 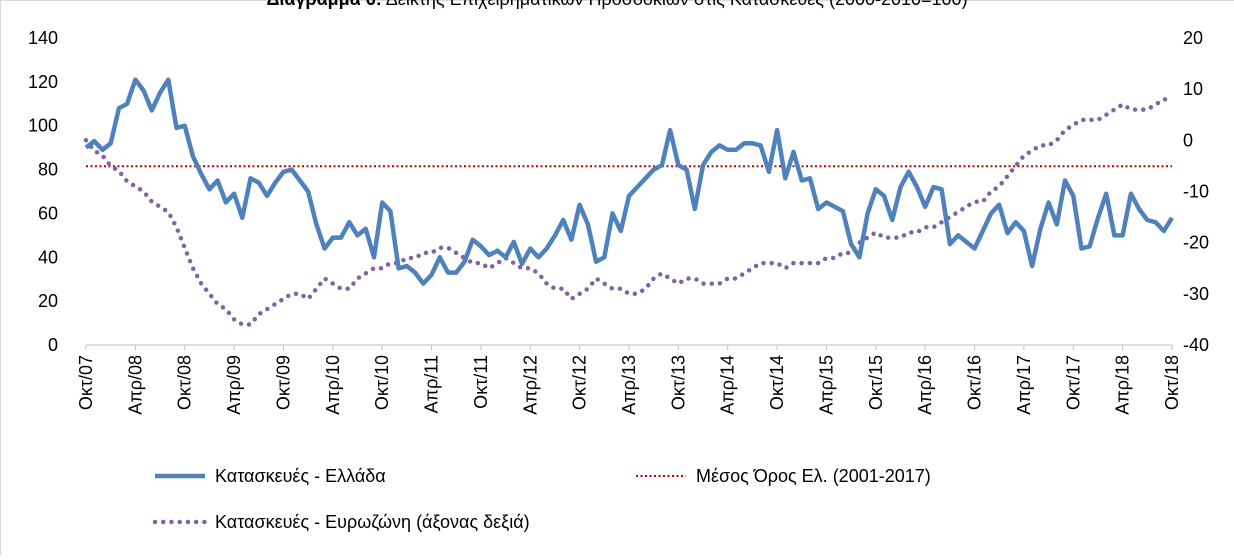 What do you see at coordinates (975, 382) in the screenshot?
I see `x-tick-label: Οκτ/16` at bounding box center [975, 382].